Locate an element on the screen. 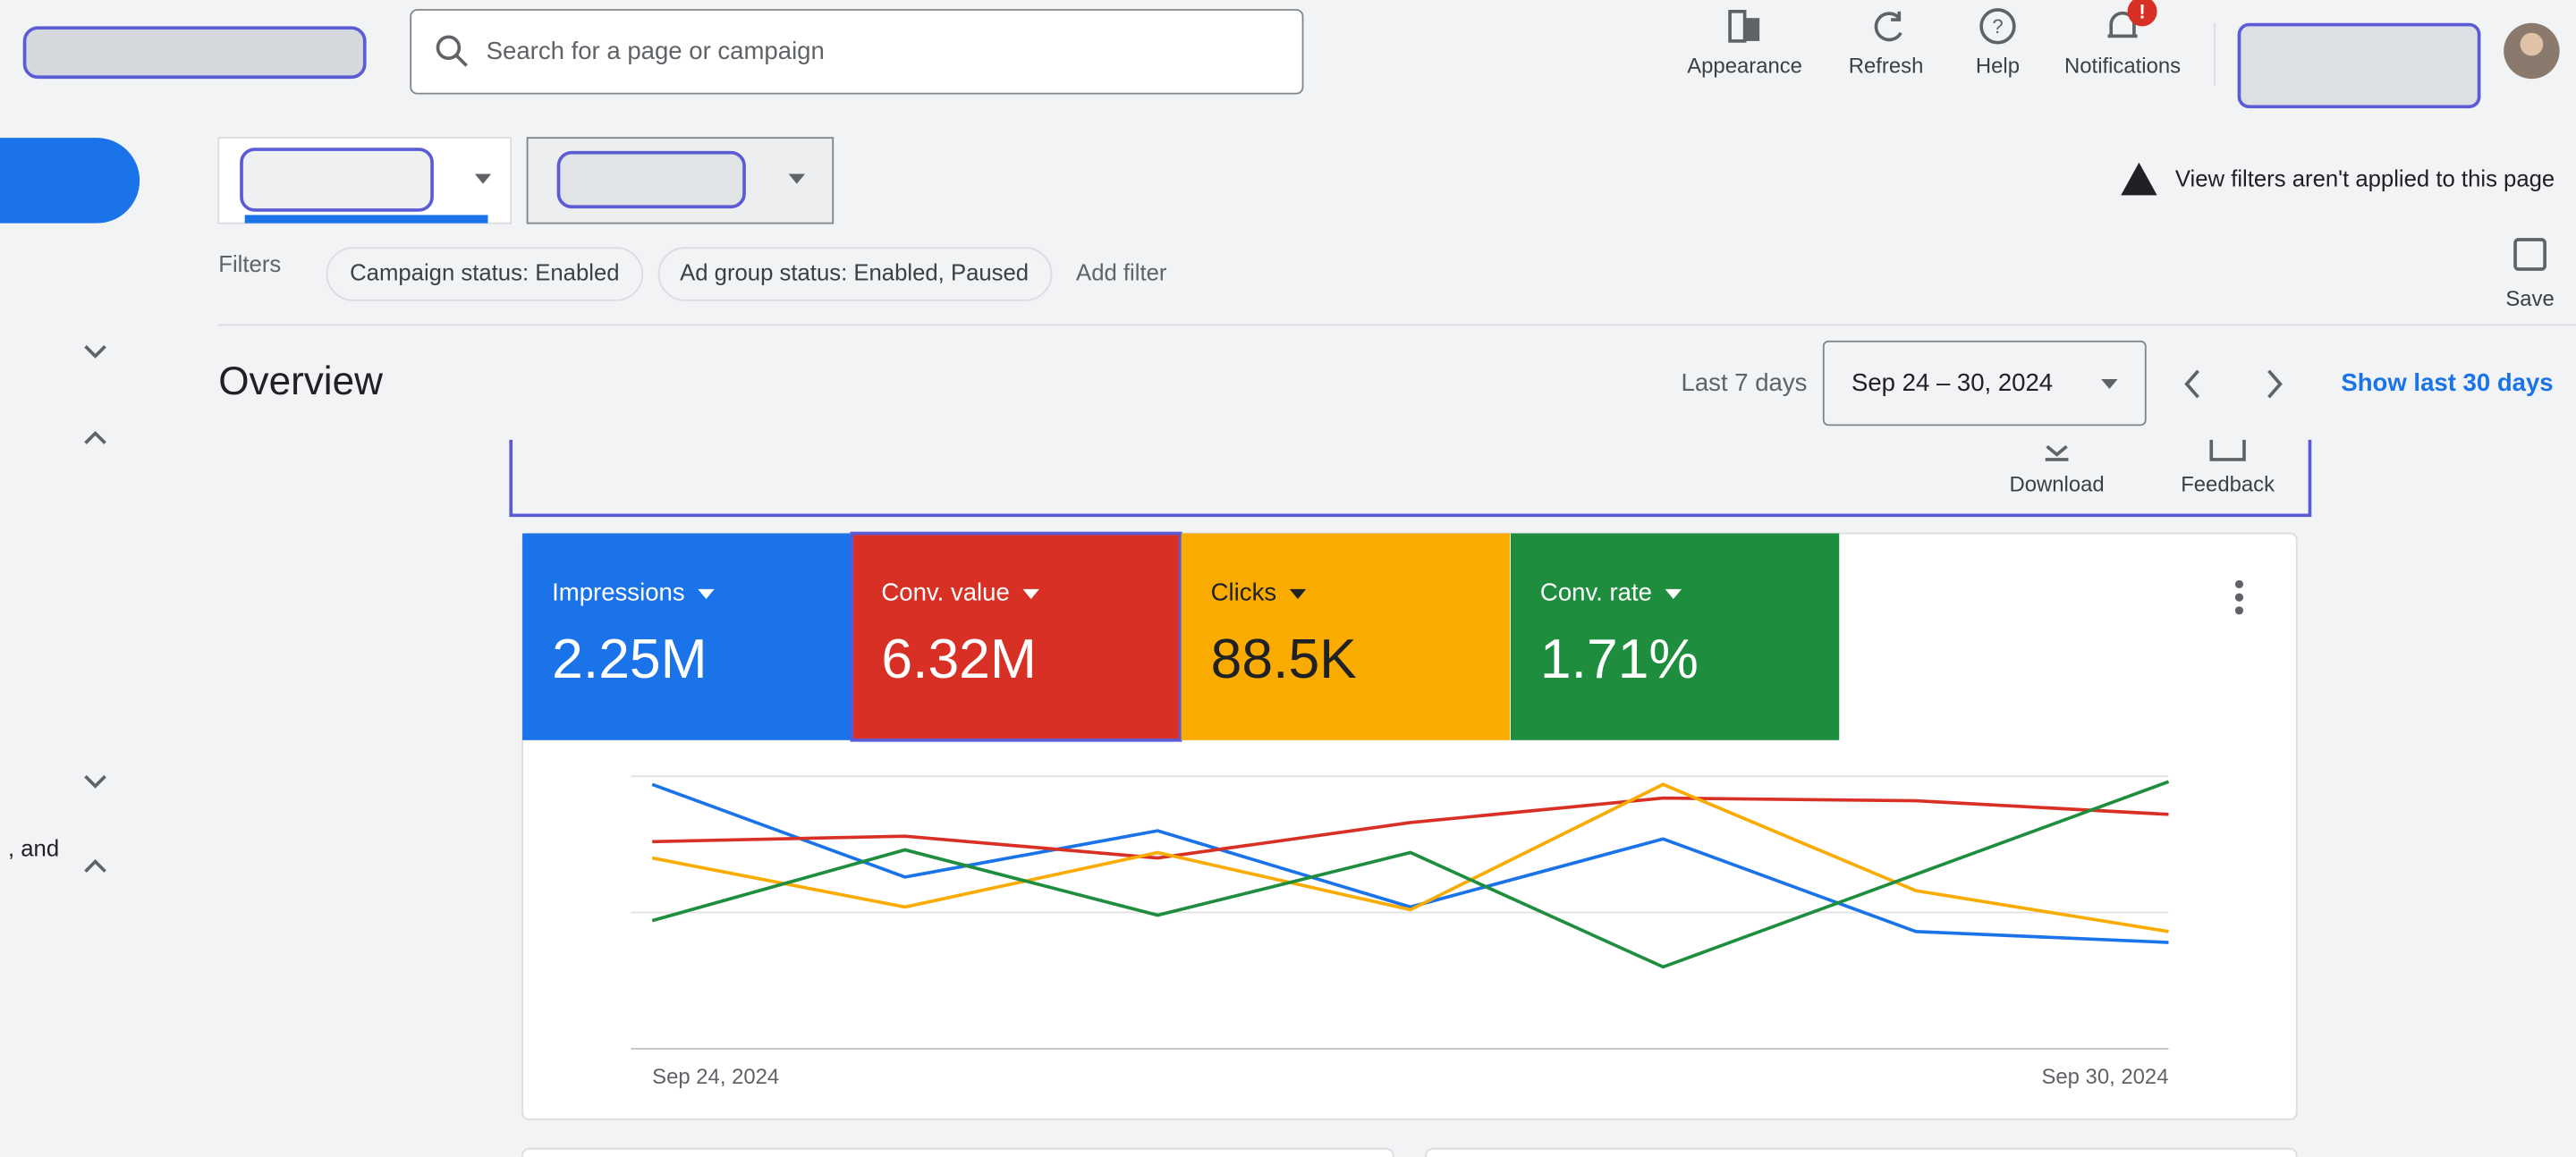  filters-label: Filters is located at coordinates (249, 264).